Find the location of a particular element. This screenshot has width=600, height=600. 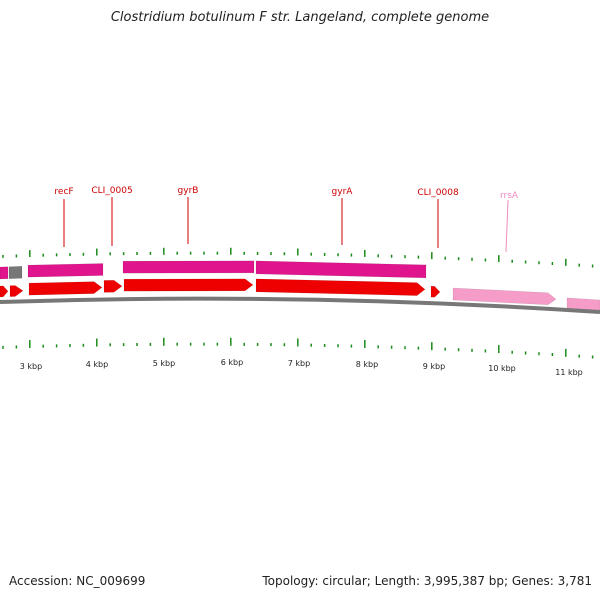

genome-backbone is located at coordinates (300, 305).